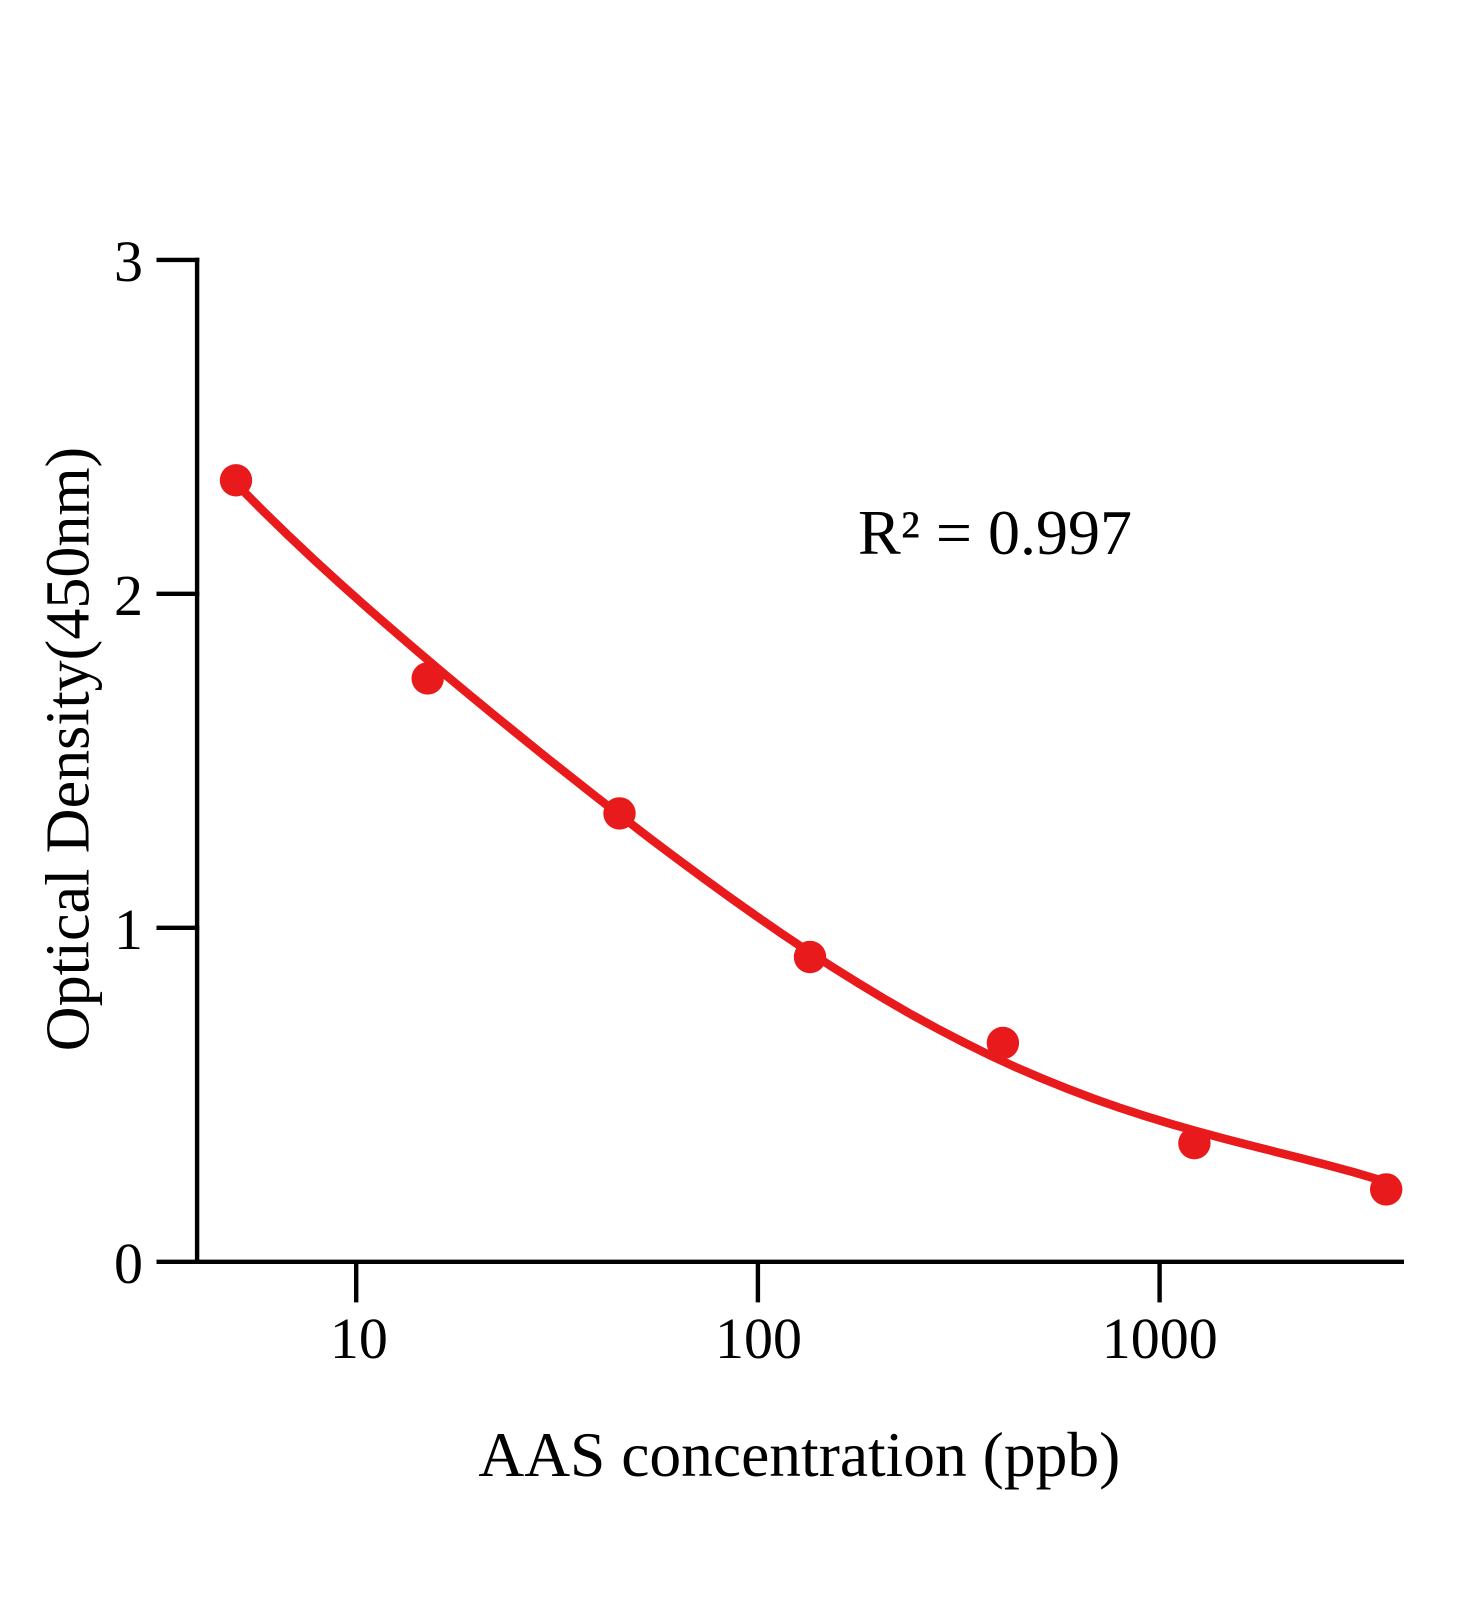  What do you see at coordinates (128, 595) in the screenshot?
I see `svg-text: 2` at bounding box center [128, 595].